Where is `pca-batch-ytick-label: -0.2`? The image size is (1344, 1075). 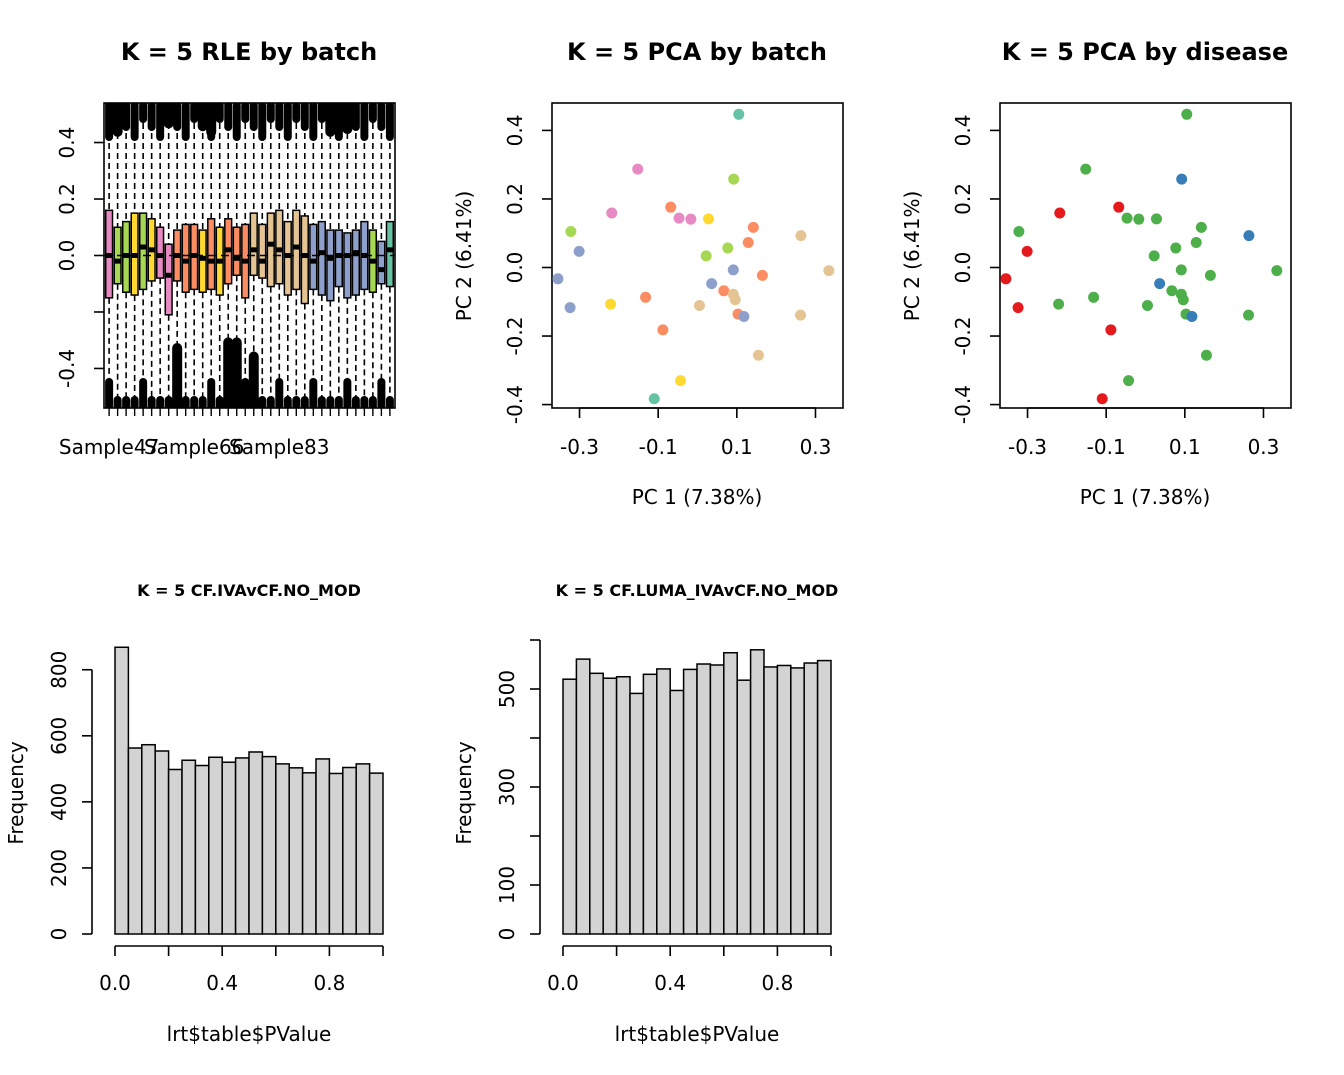 pca-batch-ytick-label: -0.2 is located at coordinates (515, 336).